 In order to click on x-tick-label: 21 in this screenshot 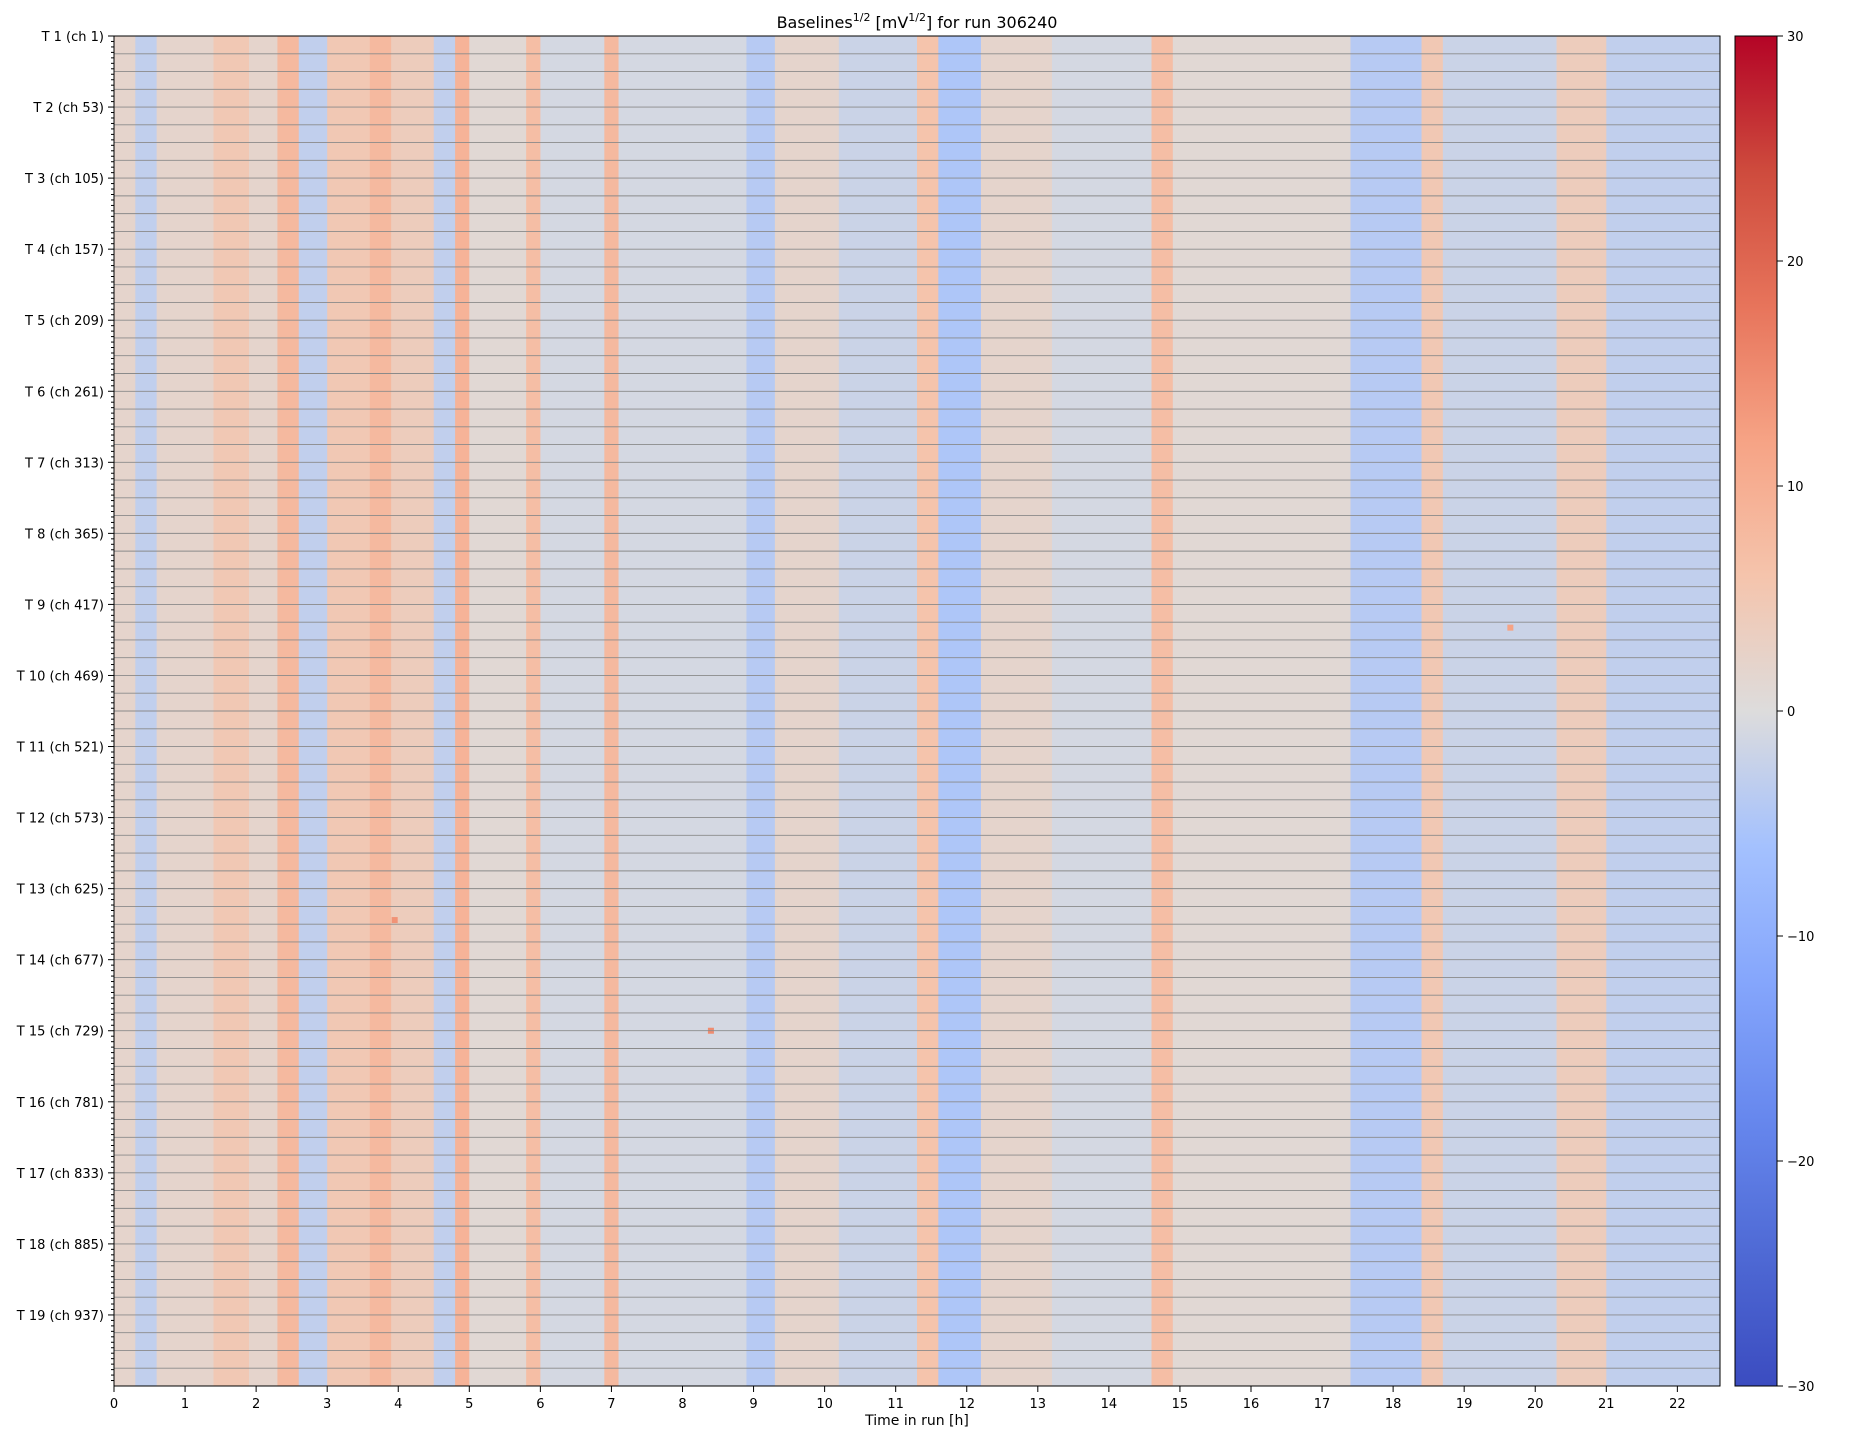, I will do `click(1606, 1404)`.